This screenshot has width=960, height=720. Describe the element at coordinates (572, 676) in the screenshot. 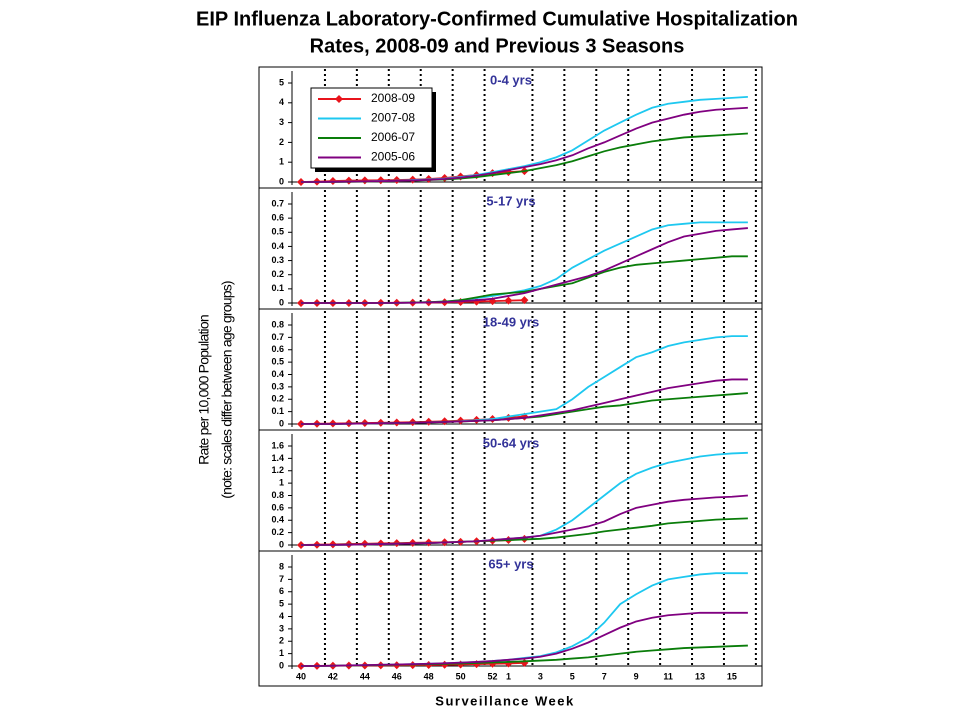

I see `x-tick-label: 5` at that location.